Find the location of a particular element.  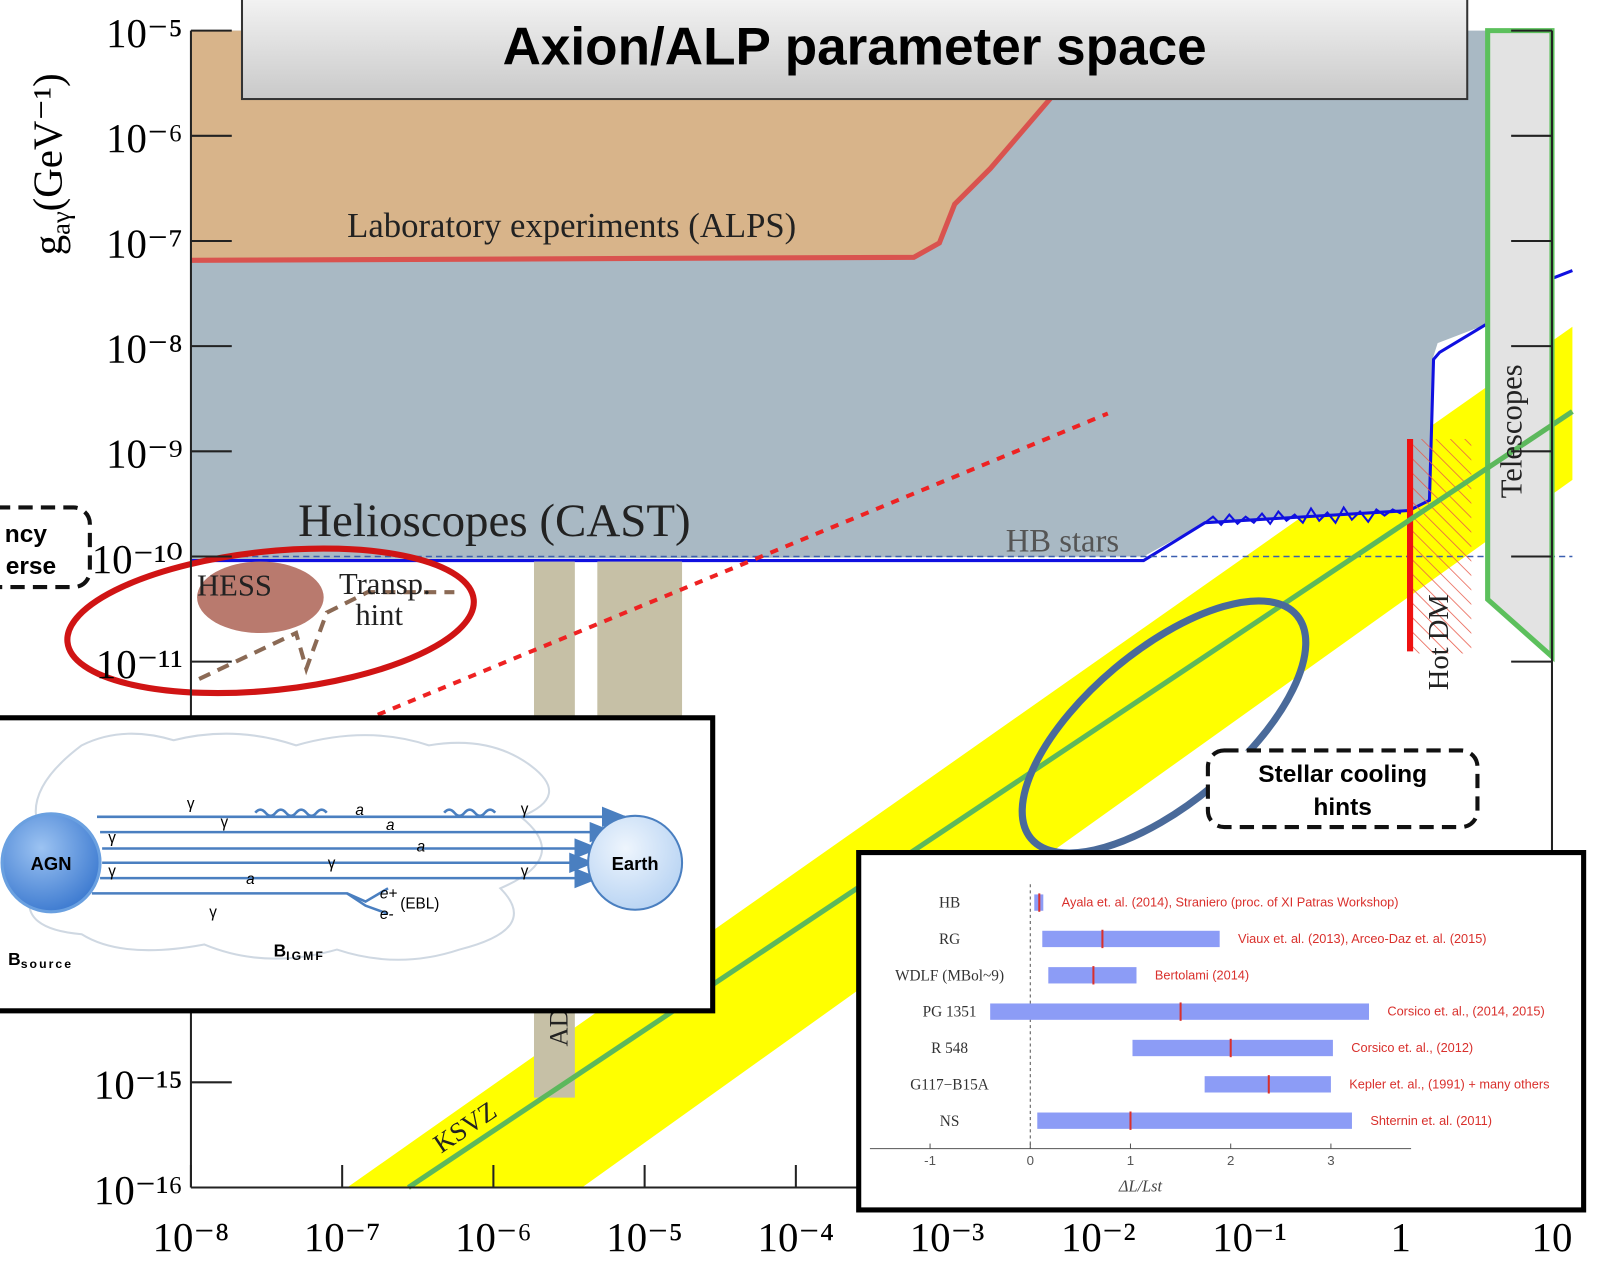

category-label: NS is located at coordinates (950, 1121).